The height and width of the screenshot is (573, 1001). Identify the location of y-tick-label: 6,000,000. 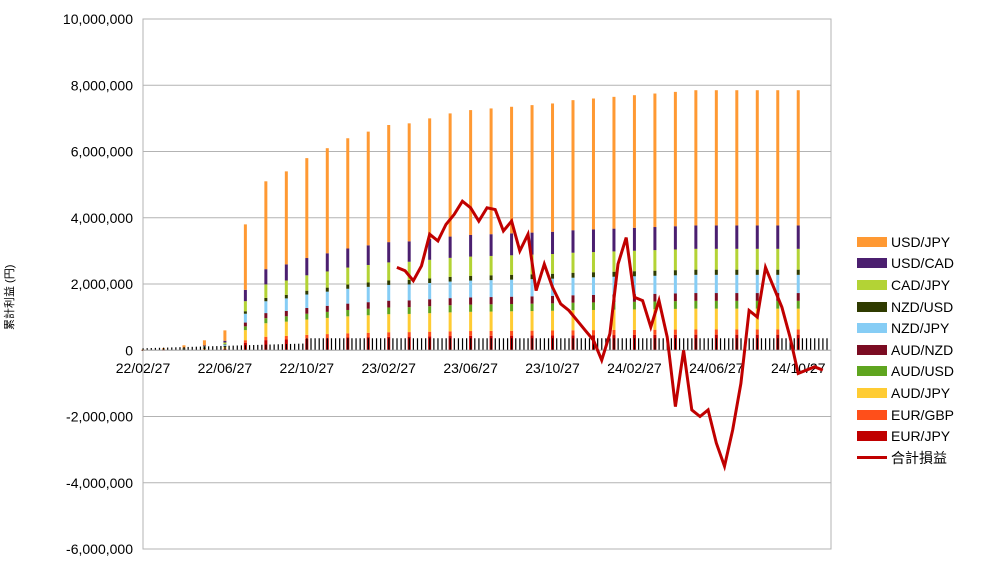
(102, 152).